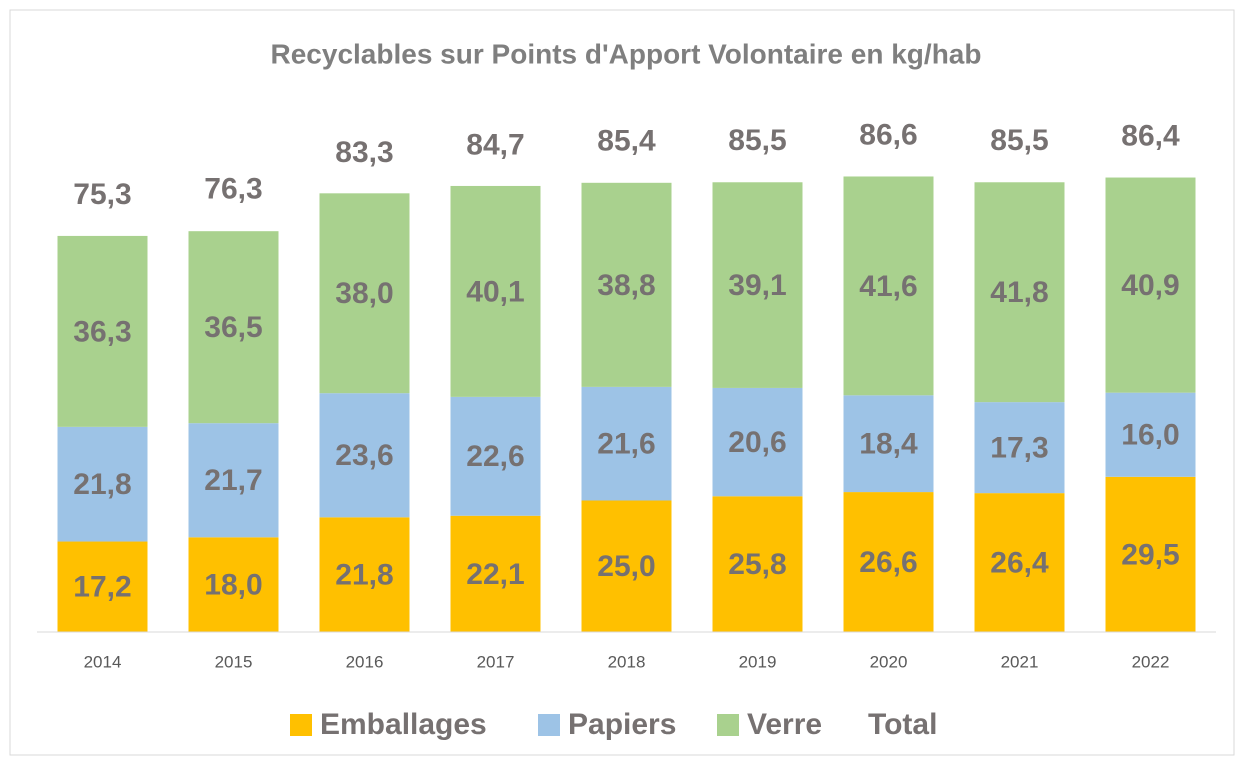 Image resolution: width=1244 pixels, height=764 pixels. I want to click on legend-label: Papiers, so click(622, 724).